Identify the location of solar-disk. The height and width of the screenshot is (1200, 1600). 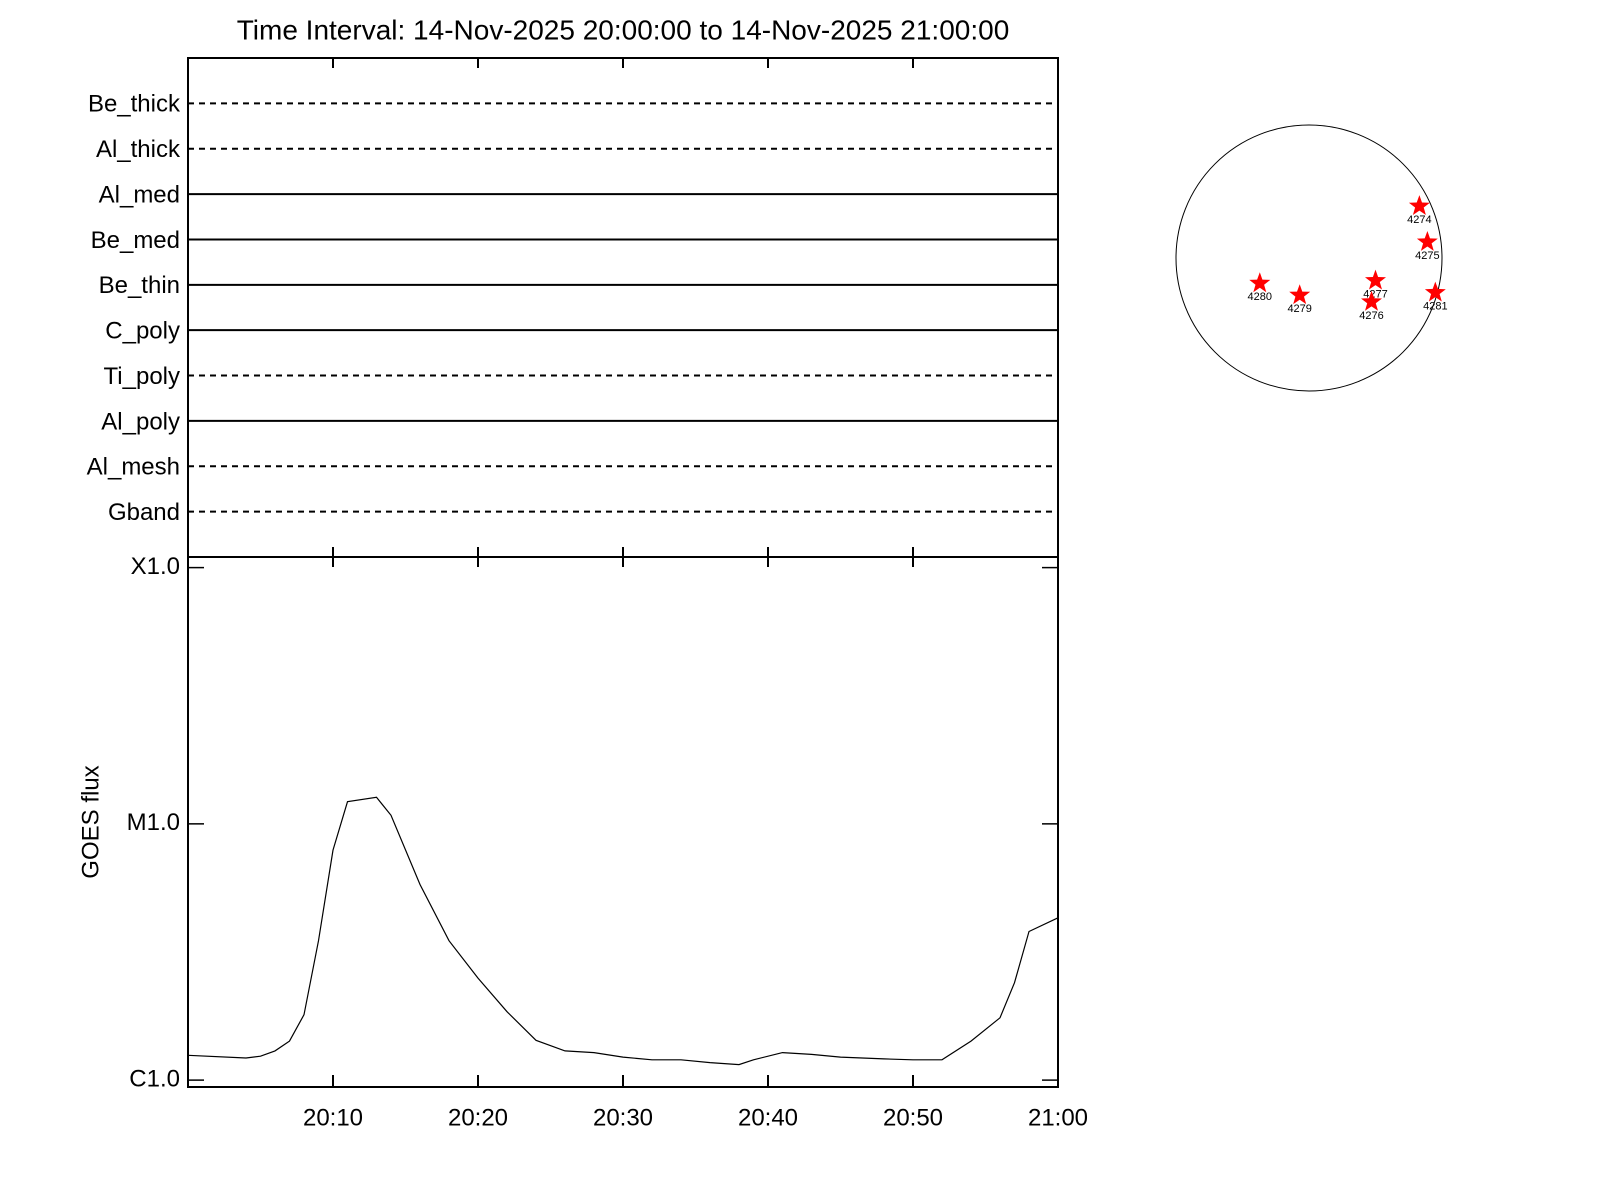
(1309, 258).